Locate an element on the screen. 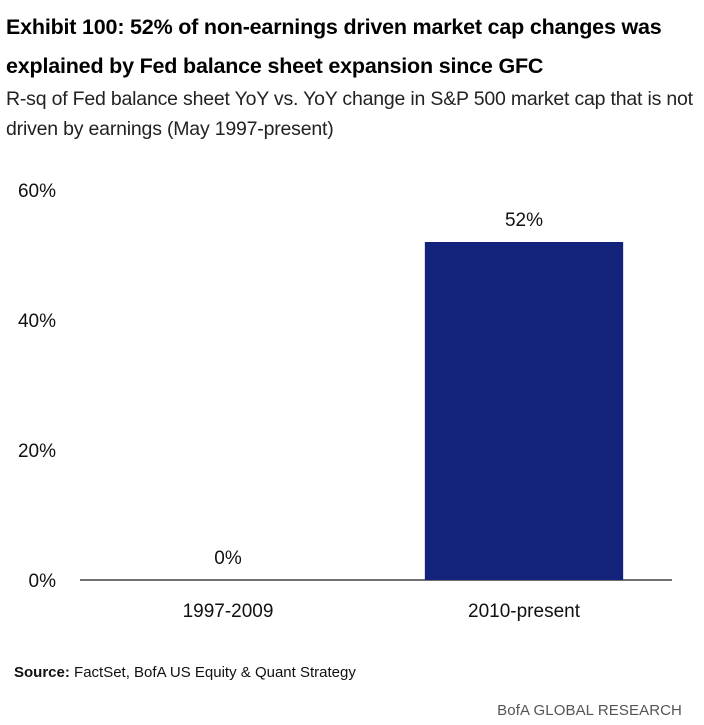 The width and height of the screenshot is (704, 725). x-tick-label: 2010-present is located at coordinates (524, 611).